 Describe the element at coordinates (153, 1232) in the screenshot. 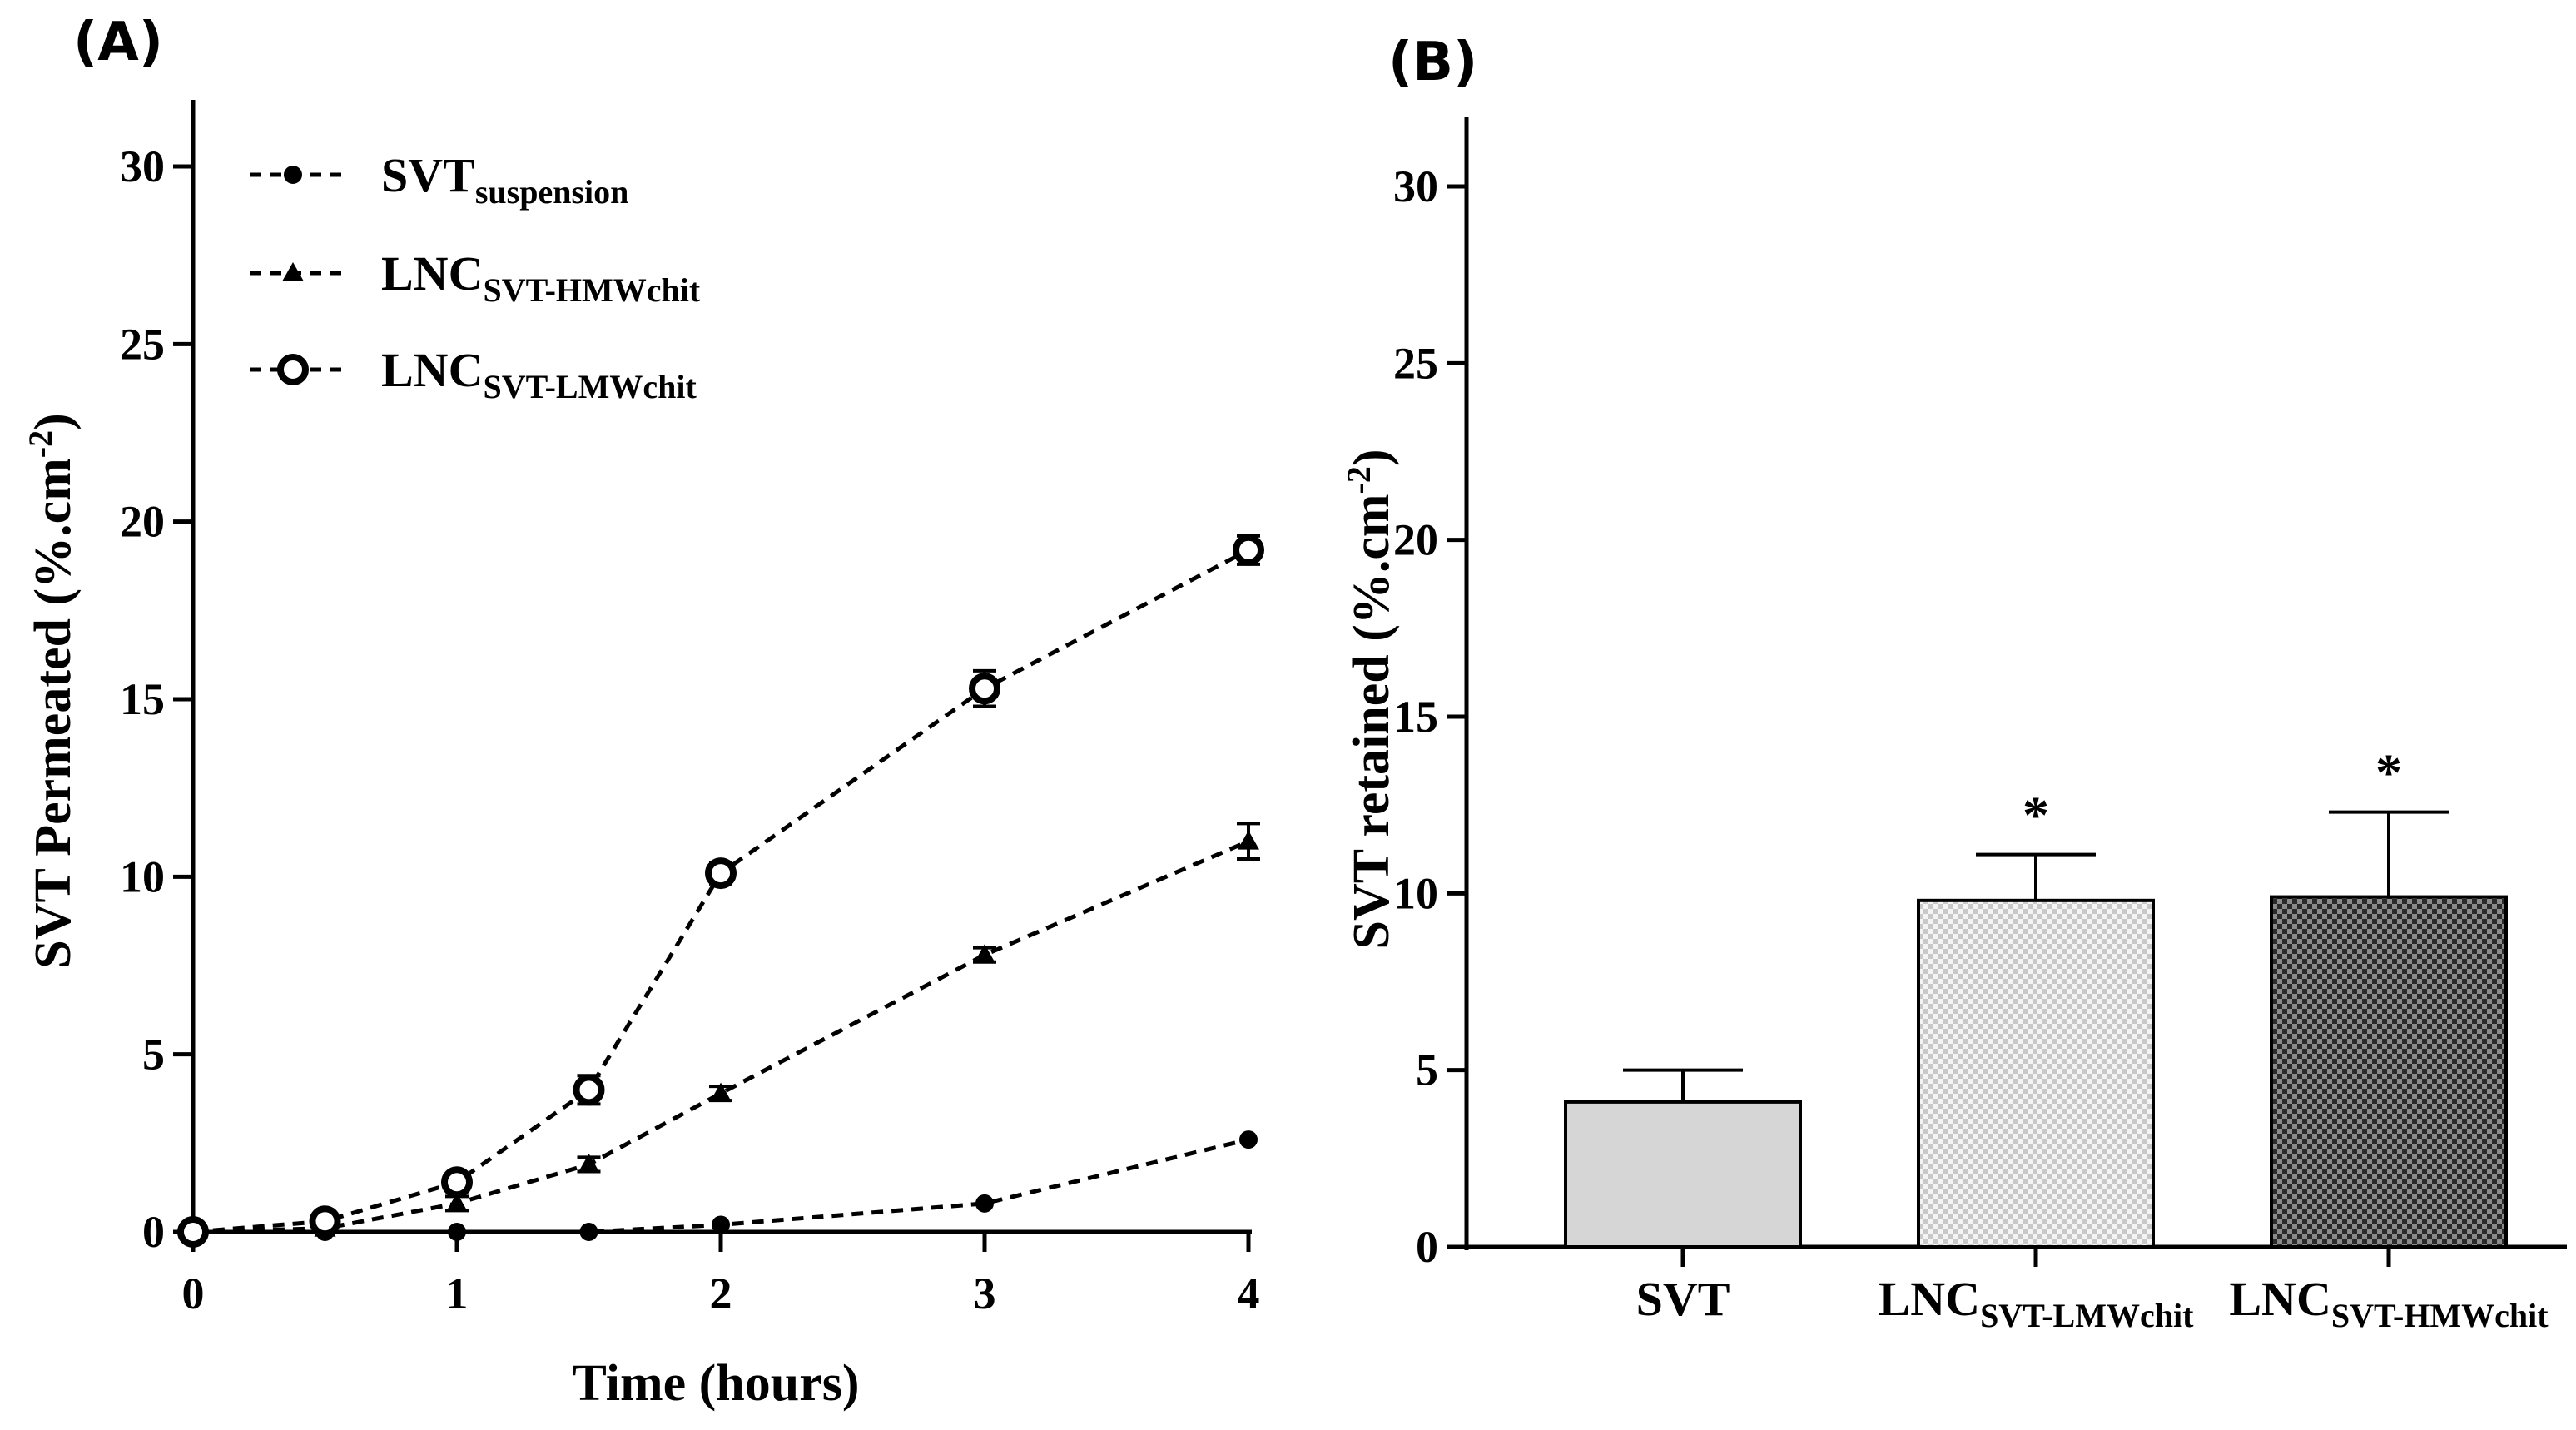

I see `panel-a-y-tick-label: 0` at that location.